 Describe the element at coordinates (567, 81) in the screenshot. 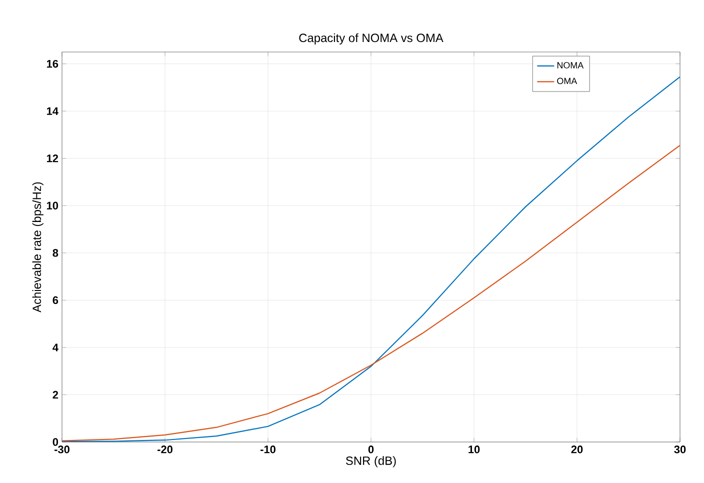

I see `legend-label: OMA` at that location.